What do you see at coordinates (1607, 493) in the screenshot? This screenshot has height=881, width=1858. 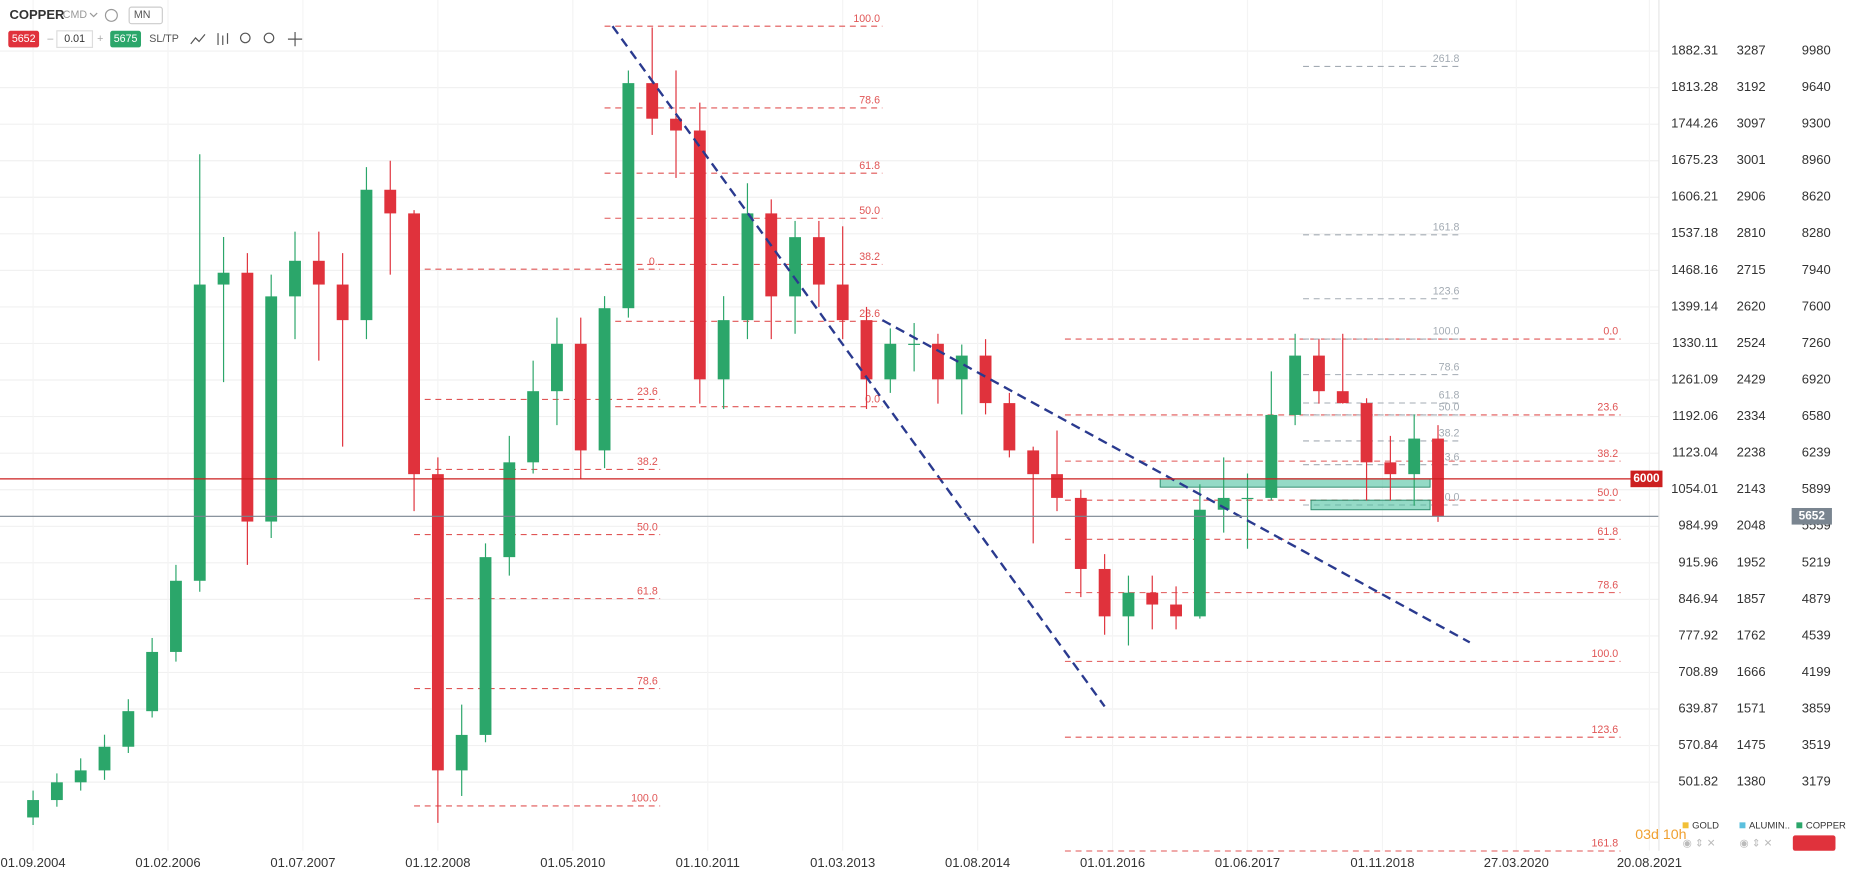 I see `fib-label: 50.0` at bounding box center [1607, 493].